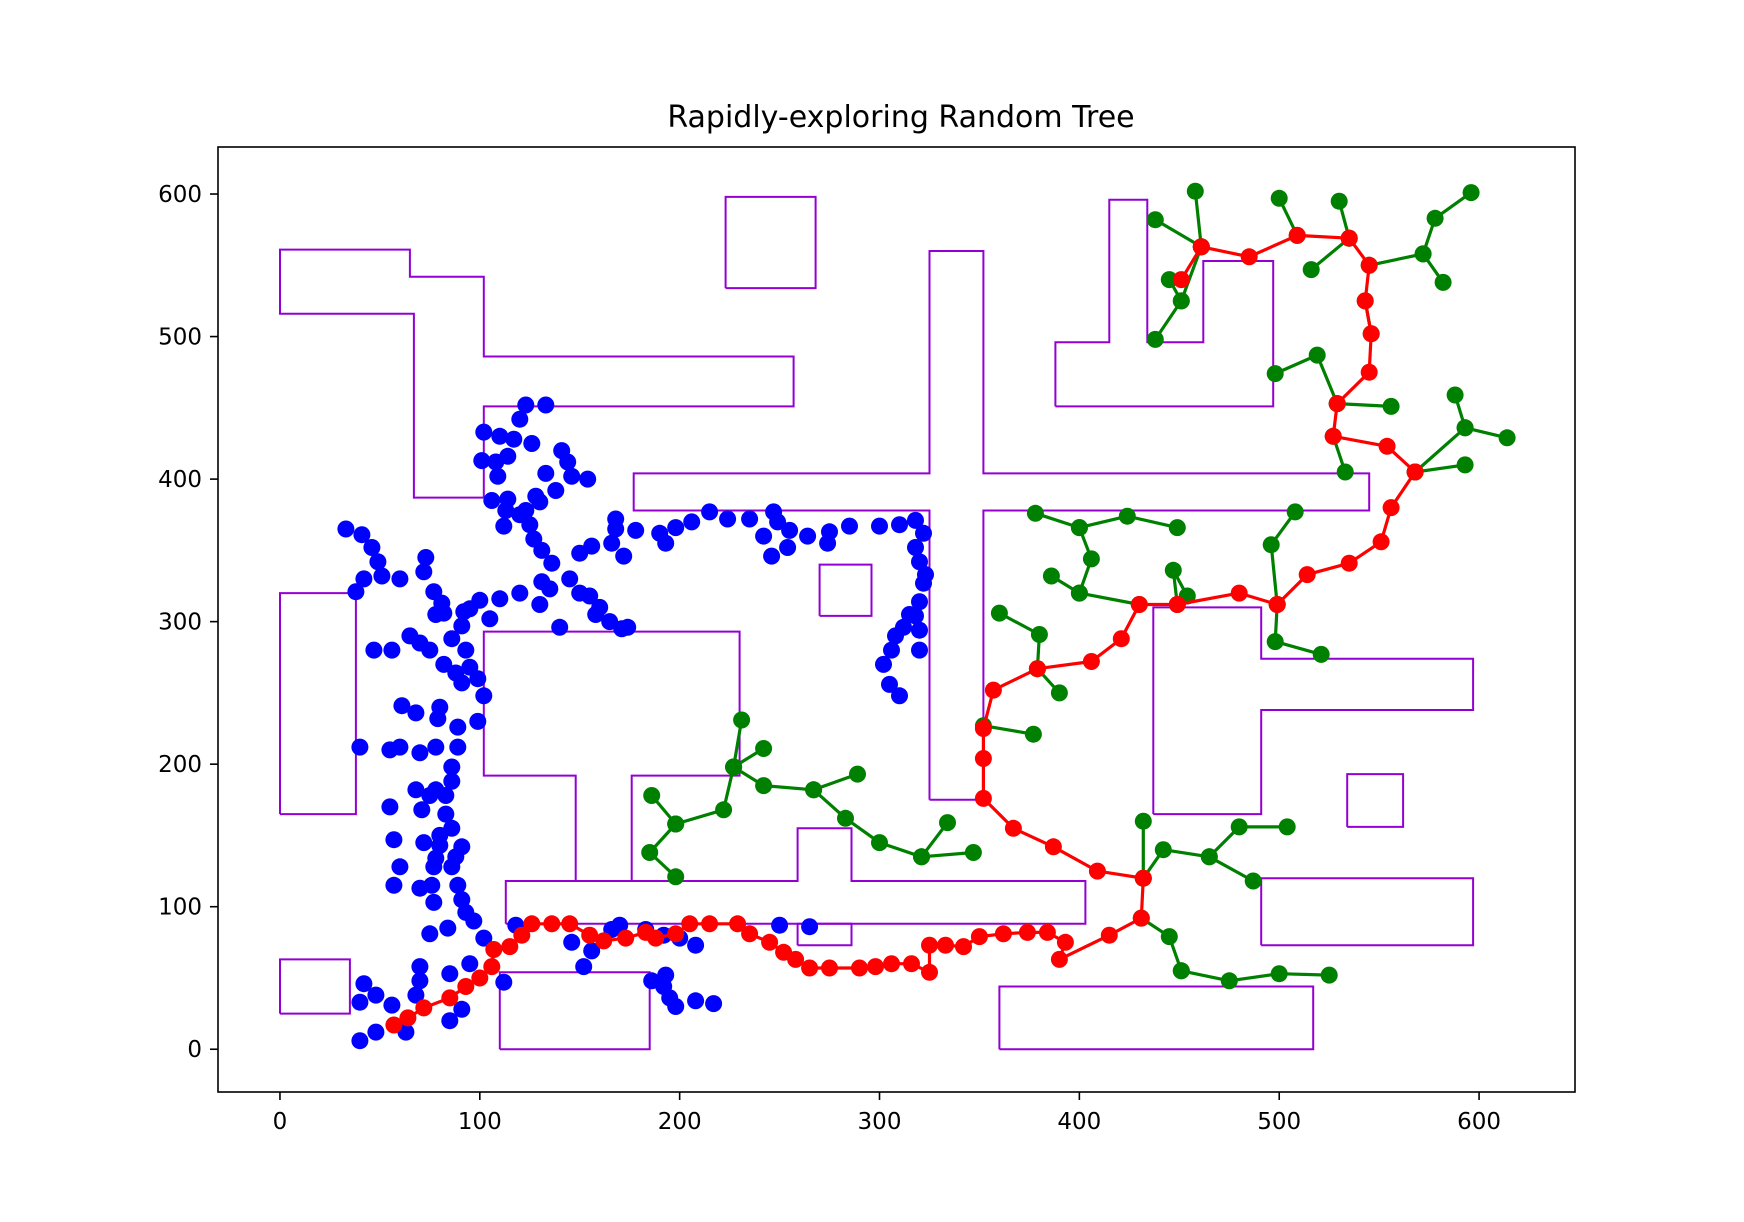 Image resolution: width=1744 pixels, height=1222 pixels. What do you see at coordinates (880, 1122) in the screenshot?
I see `x-tick-label: 300` at bounding box center [880, 1122].